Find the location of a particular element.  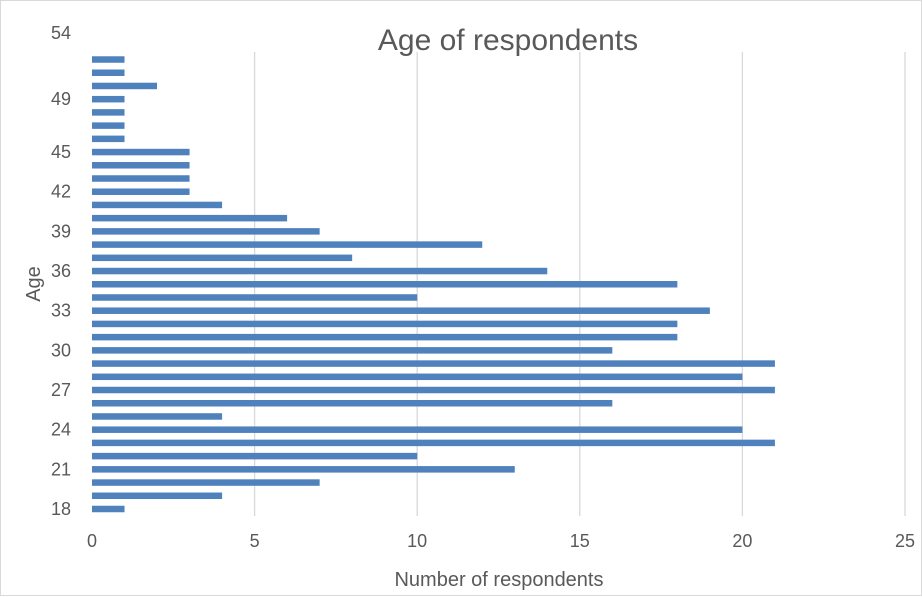

x-tick-label: 25 is located at coordinates (905, 541).